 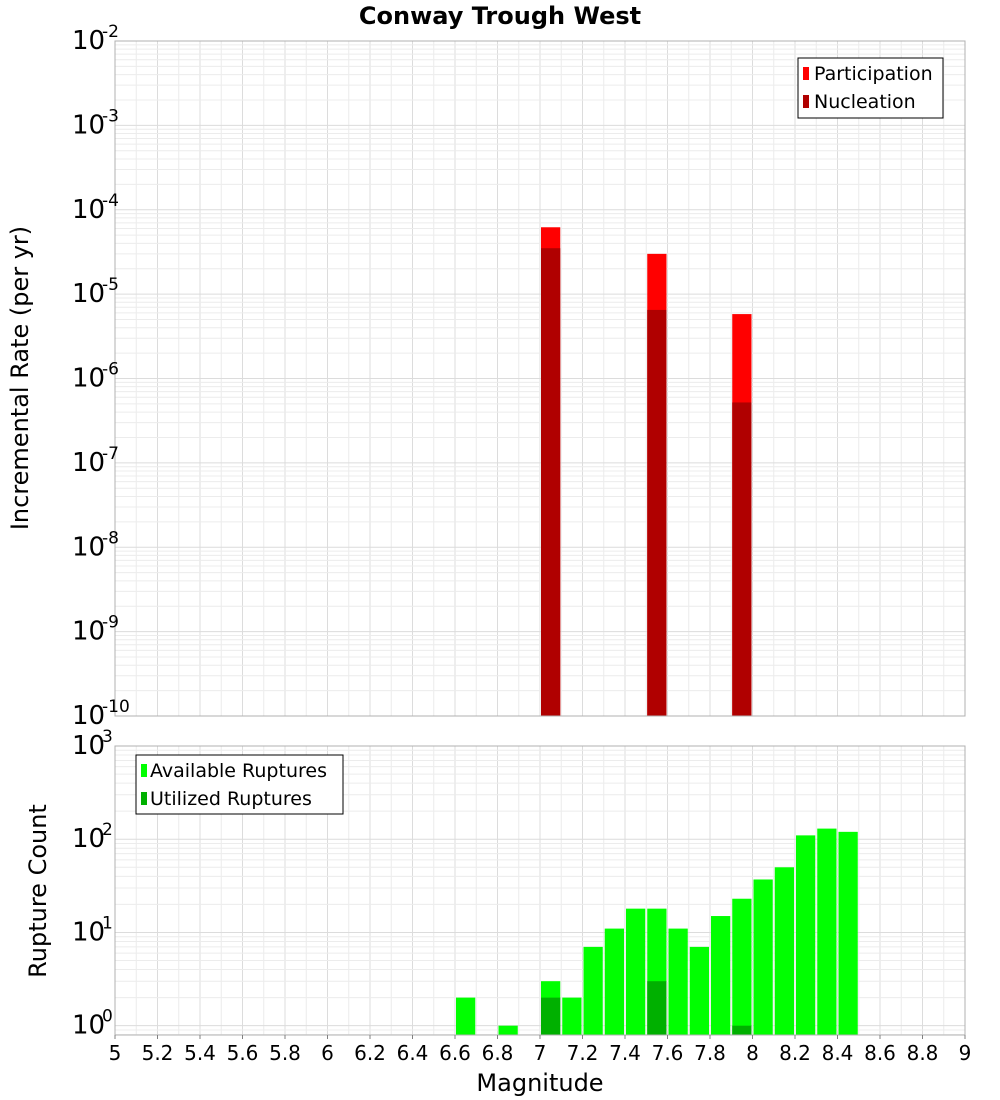 I want to click on y-tick-exponent: -5, so click(x=110, y=285).